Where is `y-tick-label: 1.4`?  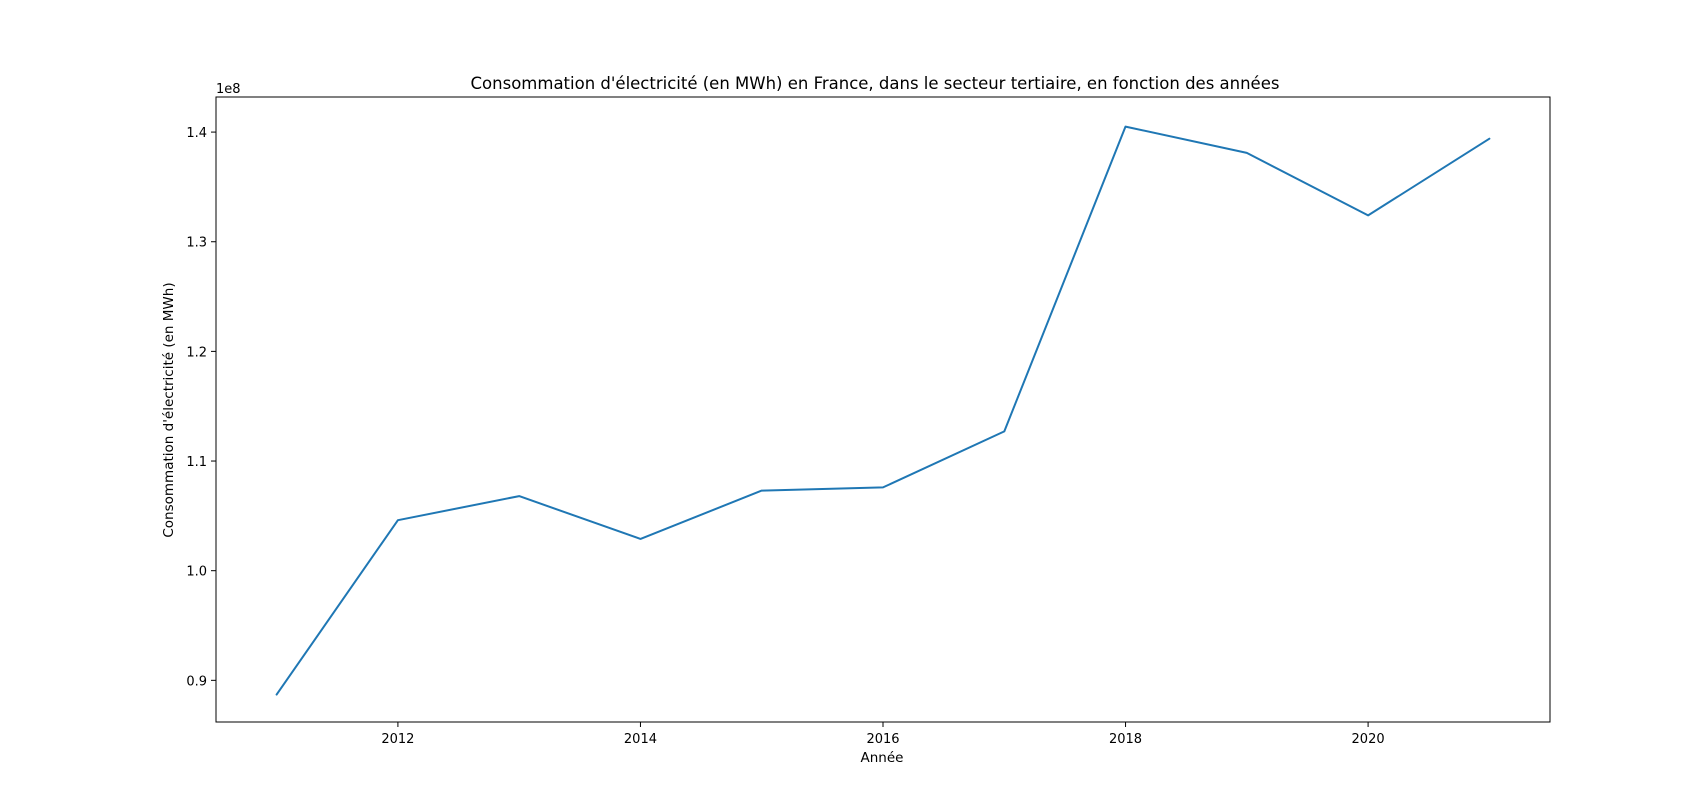 y-tick-label: 1.4 is located at coordinates (196, 133).